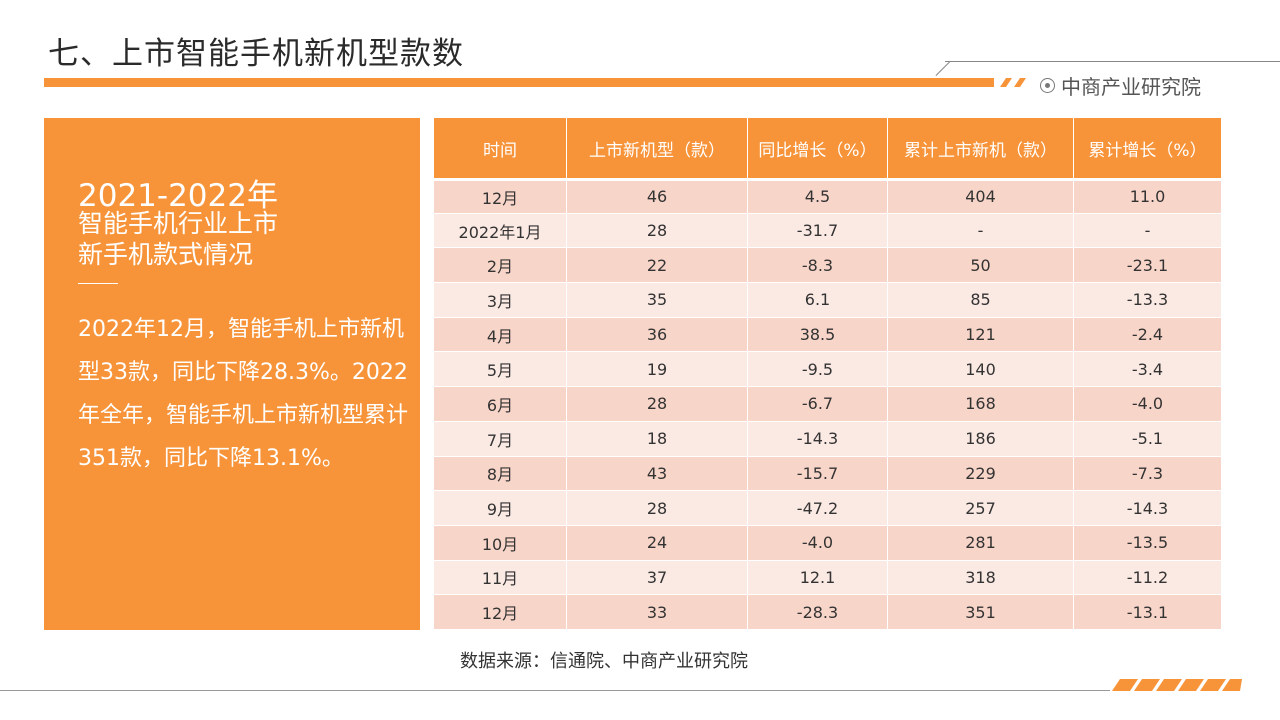 Image resolution: width=1280 pixels, height=720 pixels. What do you see at coordinates (657, 265) in the screenshot?
I see `cell-new-models: 22` at bounding box center [657, 265].